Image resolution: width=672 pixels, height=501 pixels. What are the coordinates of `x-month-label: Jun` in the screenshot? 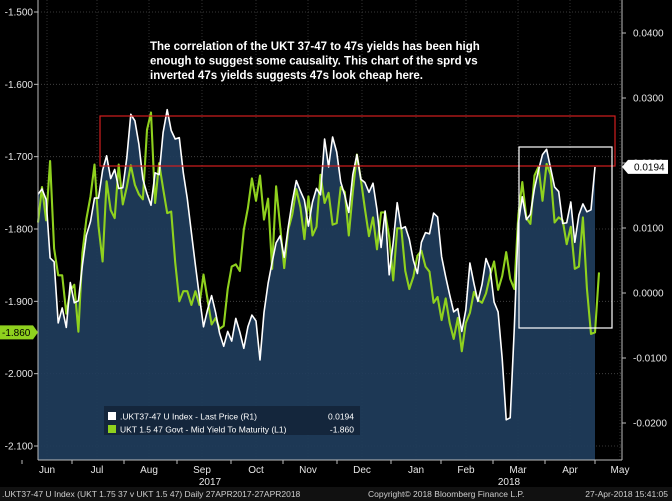 It's located at (47, 470).